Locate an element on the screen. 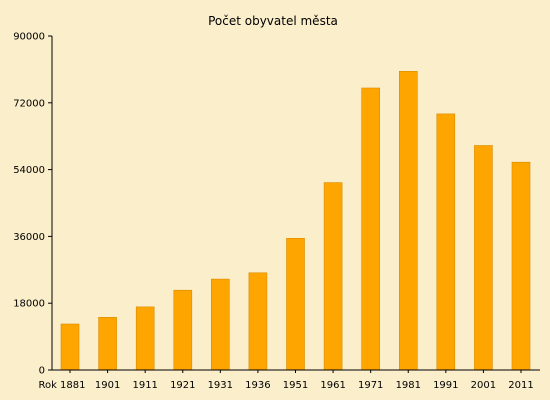 The height and width of the screenshot is (400, 550). bar-1981 is located at coordinates (408, 221).